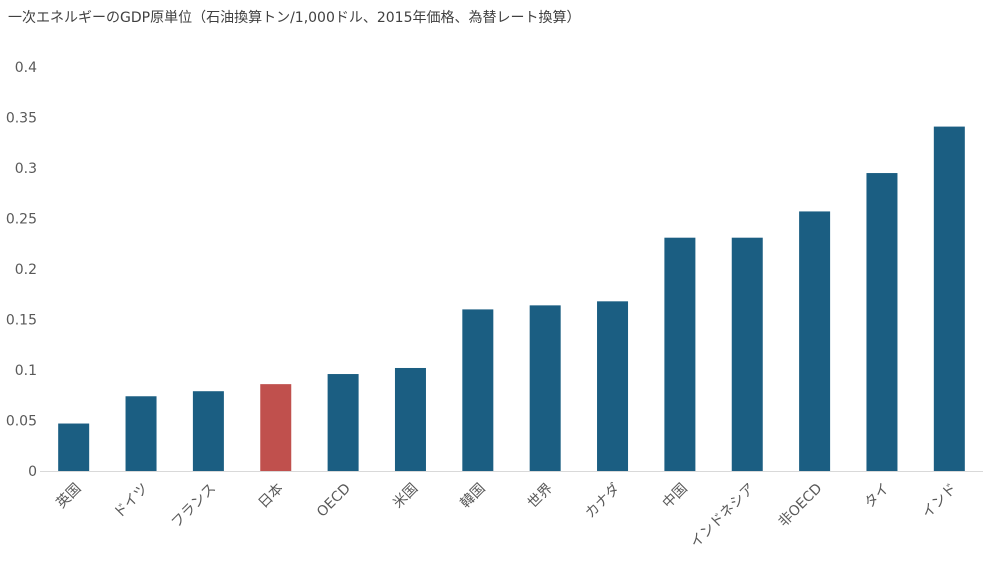  What do you see at coordinates (540, 496) in the screenshot?
I see `x-tick-label: 世界` at bounding box center [540, 496].